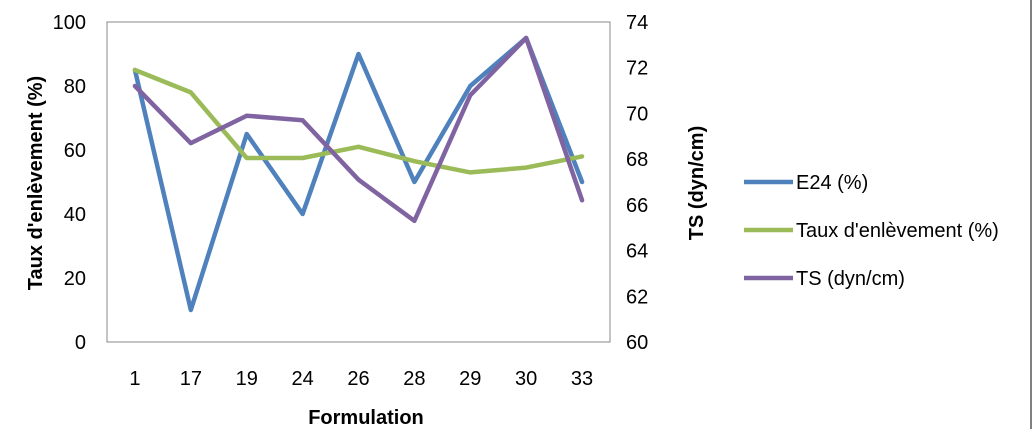  Describe the element at coordinates (69, 183) in the screenshot. I see `y-axis-left: 0 20 40 60 80 100` at that location.